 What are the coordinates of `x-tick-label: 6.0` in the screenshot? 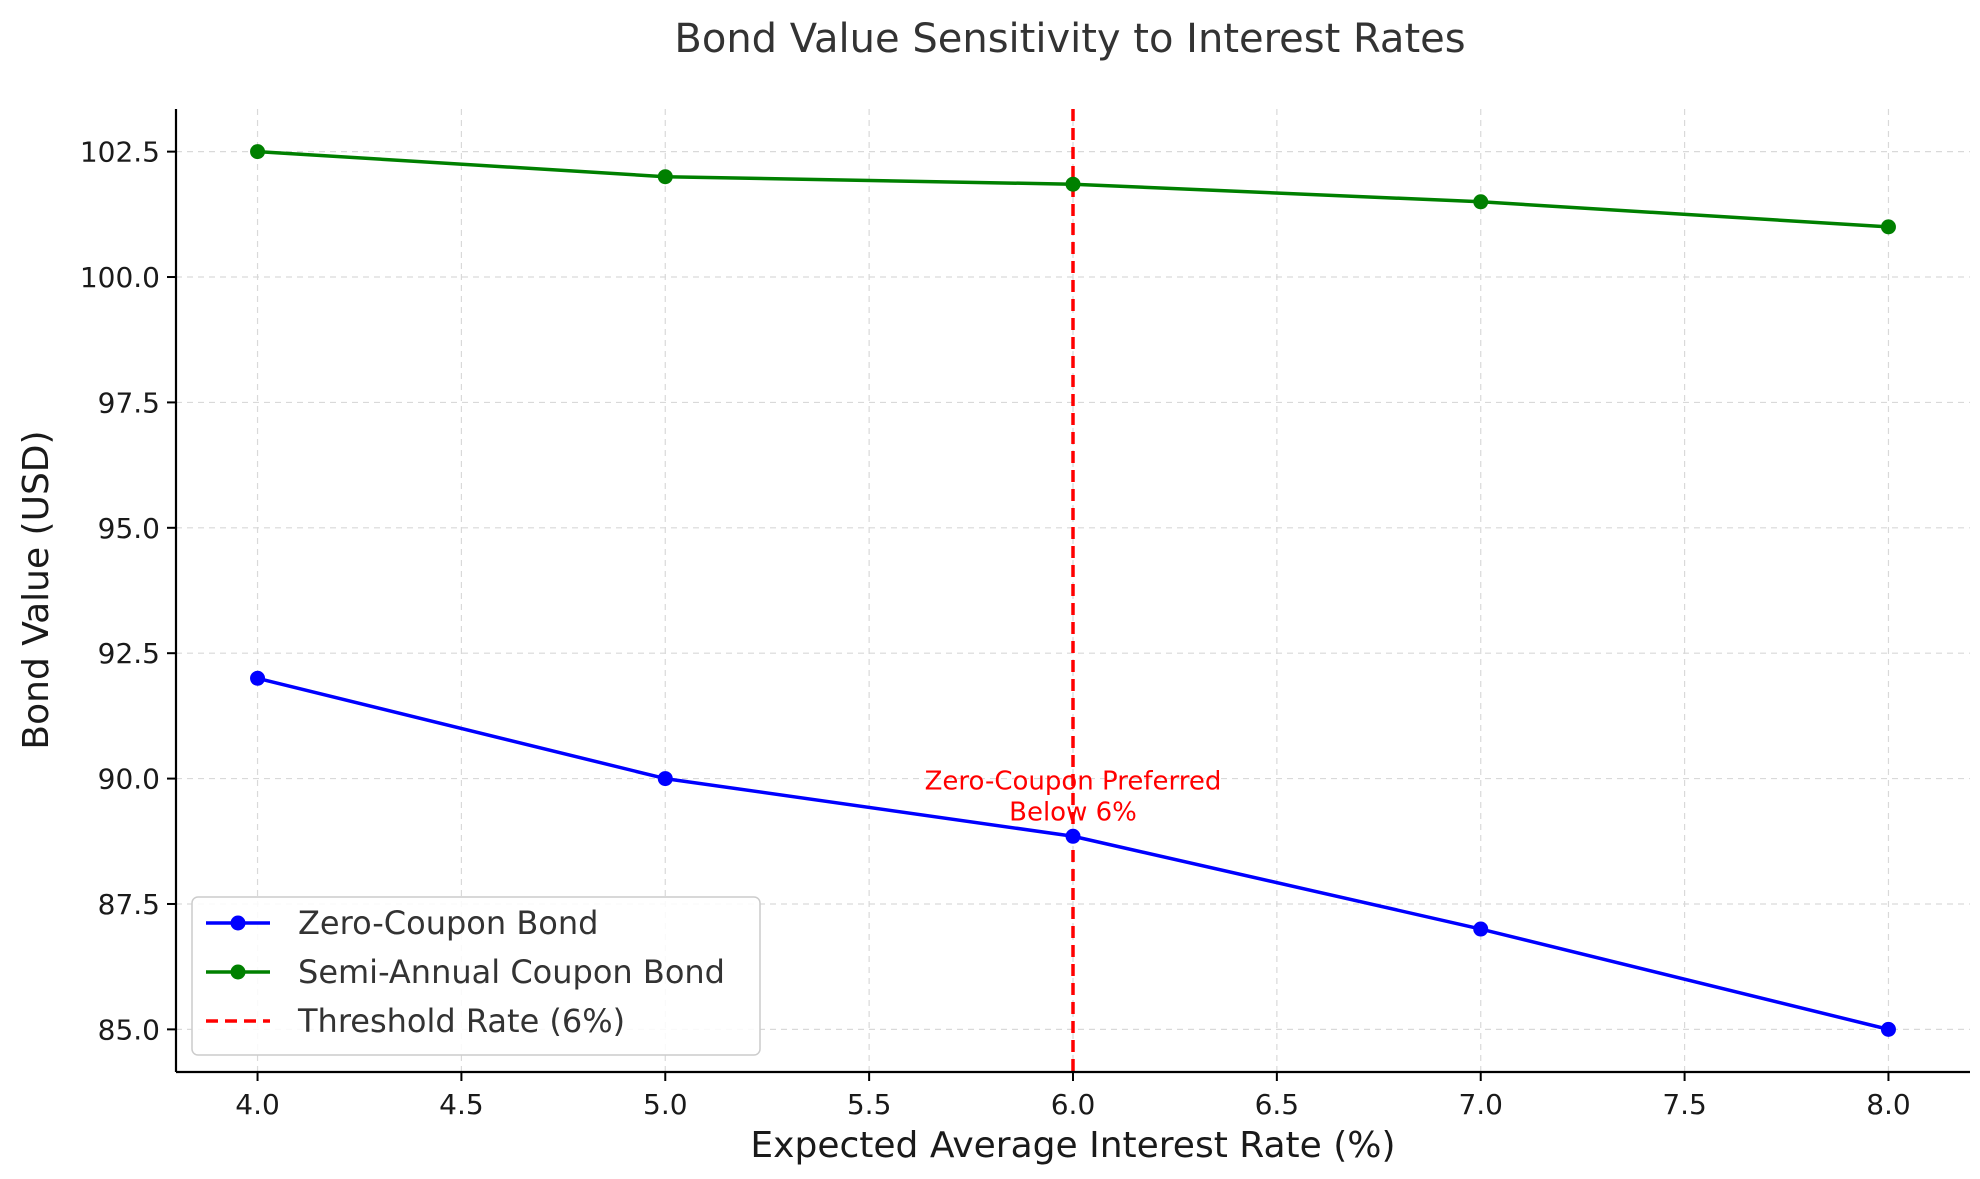 It's located at (1073, 1104).